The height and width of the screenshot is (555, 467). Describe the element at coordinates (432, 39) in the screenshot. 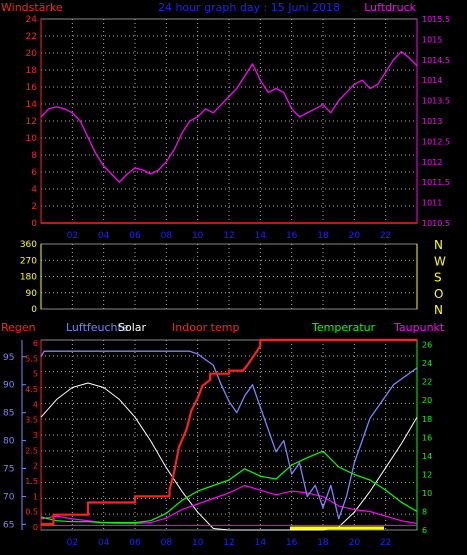

I see `pressure-tick-label: 1015` at that location.